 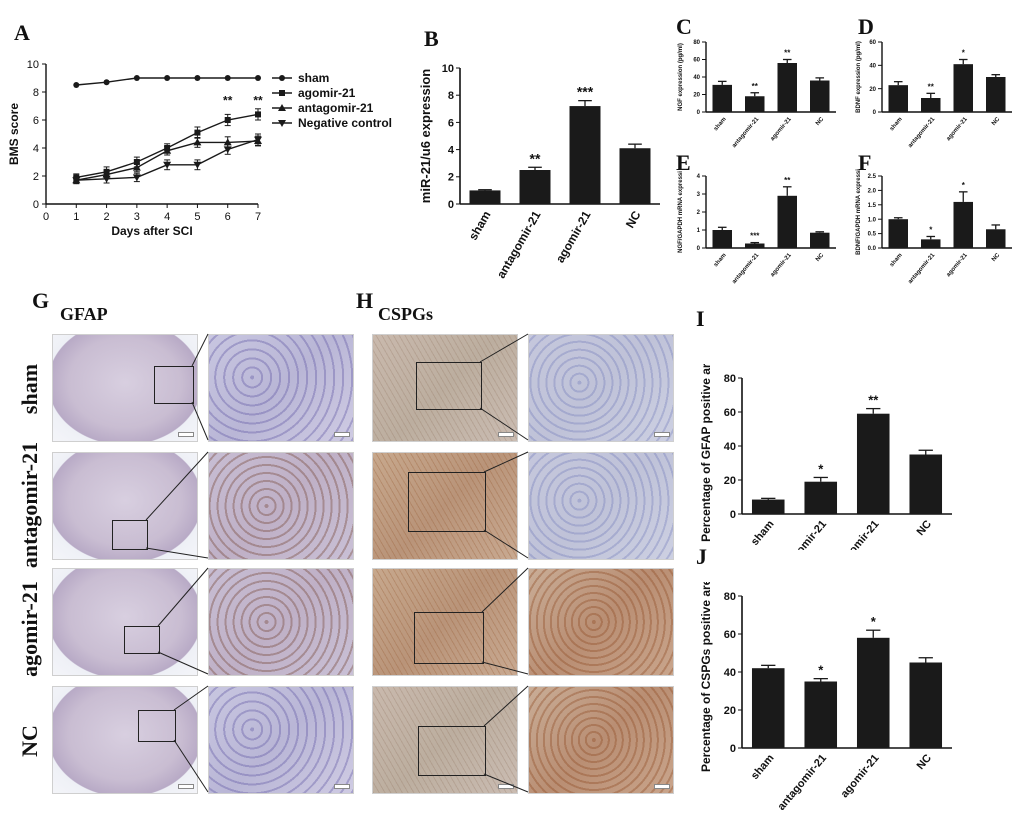 What do you see at coordinates (681, 77) in the screenshot?
I see `y-axis-title: NGF expression (pg/ml)` at bounding box center [681, 77].